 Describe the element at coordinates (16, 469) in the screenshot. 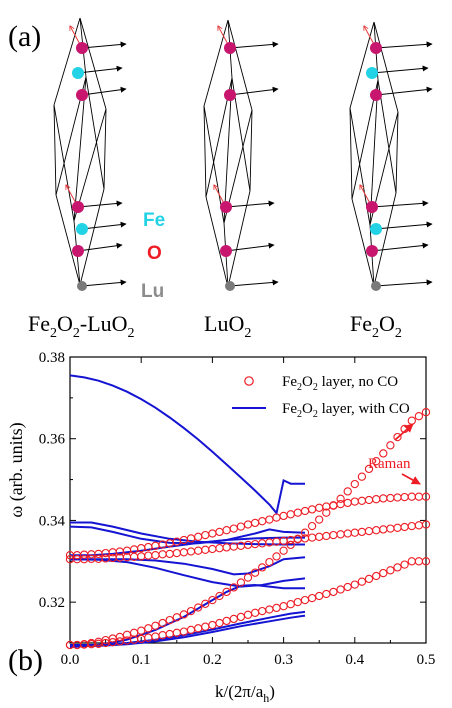

I see `y-axis-label: ω (arb. units)` at that location.